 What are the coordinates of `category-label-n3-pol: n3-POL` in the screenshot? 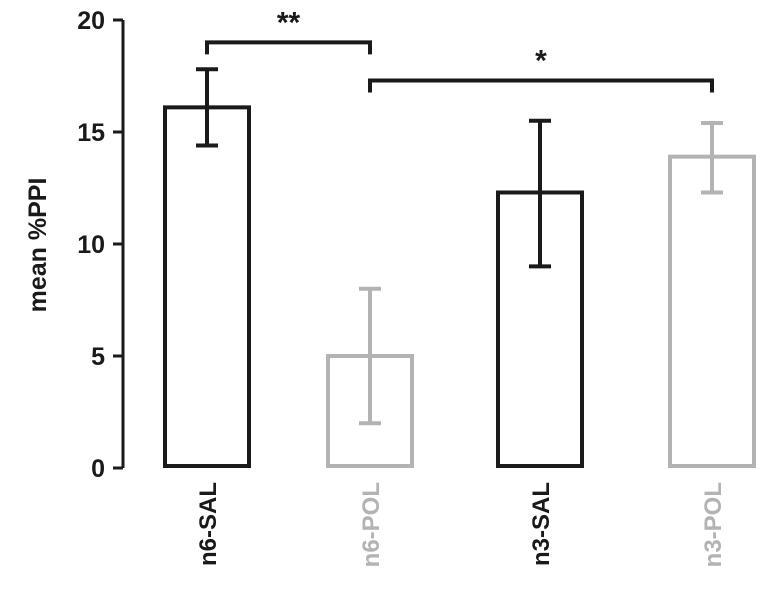 It's located at (713, 524).